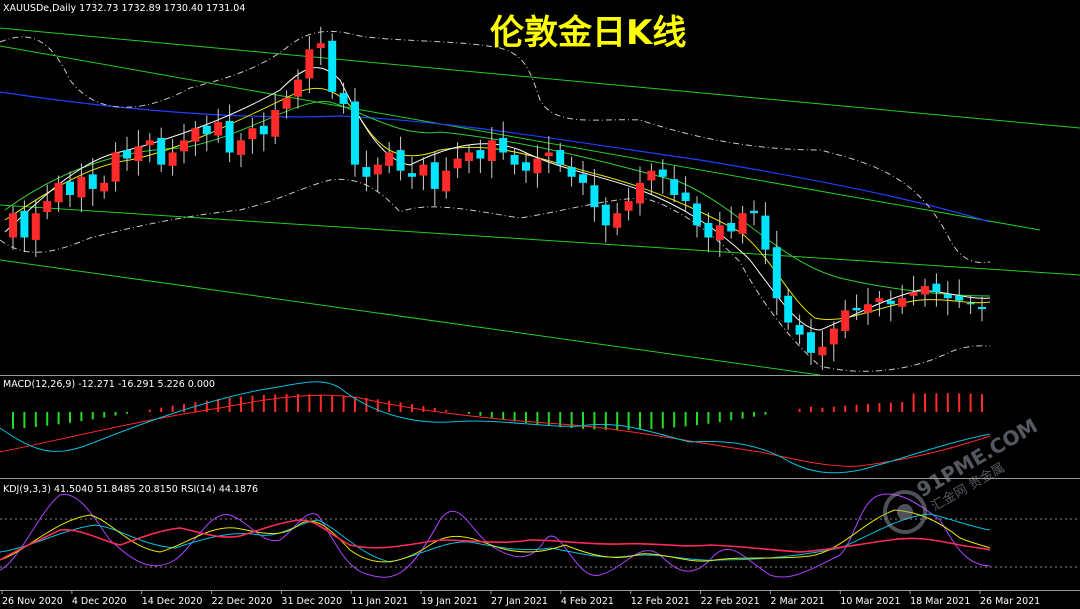 The width and height of the screenshot is (1080, 609). Describe the element at coordinates (410, 317) in the screenshot. I see `channel-line-bottom` at that location.